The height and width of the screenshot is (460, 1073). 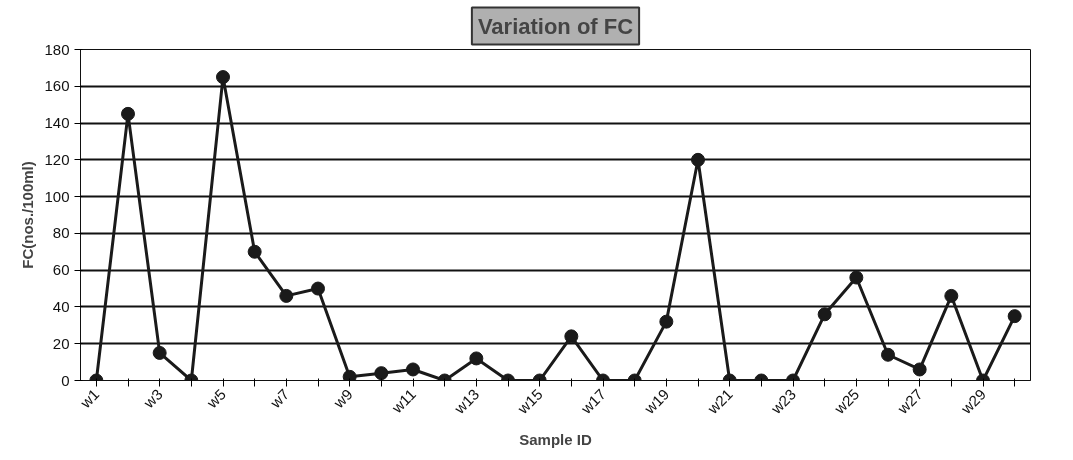 I want to click on x-tick-label: w13, so click(x=466, y=401).